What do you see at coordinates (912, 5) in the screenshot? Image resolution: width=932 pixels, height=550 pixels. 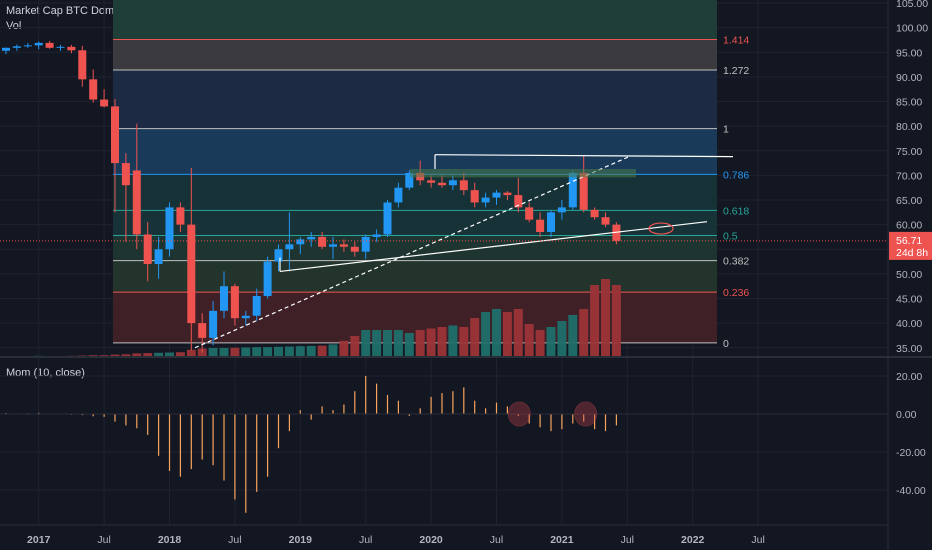 I see `price-tick-label: 105.00` at bounding box center [912, 5].